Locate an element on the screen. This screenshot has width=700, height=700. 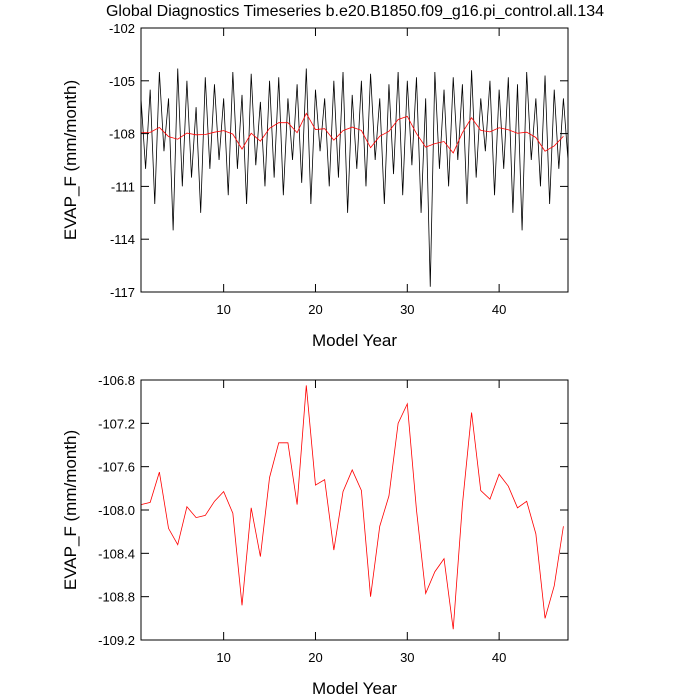
y-tick-label: -108.8 is located at coordinates (116, 597).